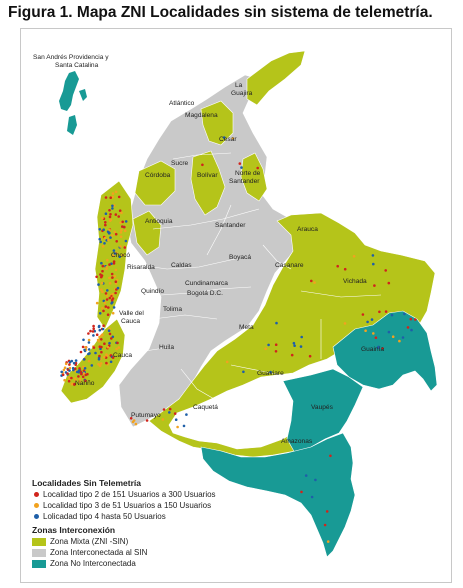 This screenshot has width=463, height=588. Describe the element at coordinates (205, 407) in the screenshot. I see `label-caqueta: Caquetá` at that location.